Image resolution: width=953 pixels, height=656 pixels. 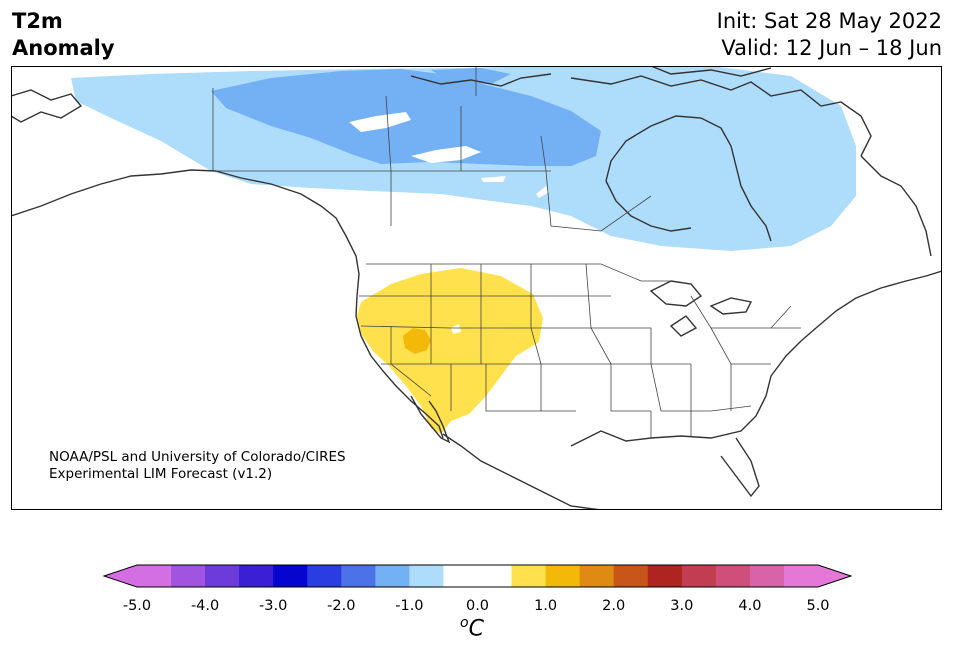 What do you see at coordinates (120, 576) in the screenshot?
I see `colorbar-under-arrow` at bounding box center [120, 576].